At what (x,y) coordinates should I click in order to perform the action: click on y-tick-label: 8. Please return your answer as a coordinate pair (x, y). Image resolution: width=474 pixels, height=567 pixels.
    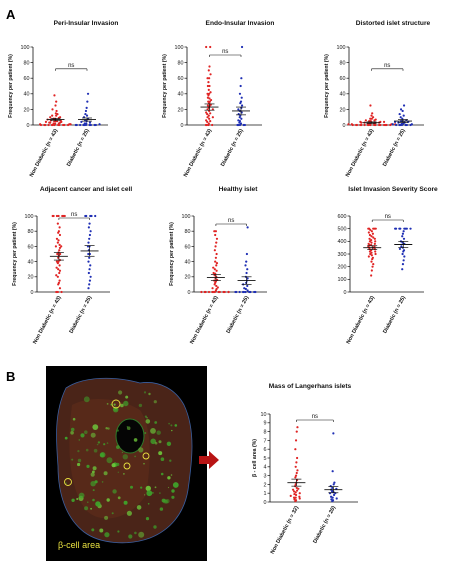
    Looking at the image, I should click on (265, 433).